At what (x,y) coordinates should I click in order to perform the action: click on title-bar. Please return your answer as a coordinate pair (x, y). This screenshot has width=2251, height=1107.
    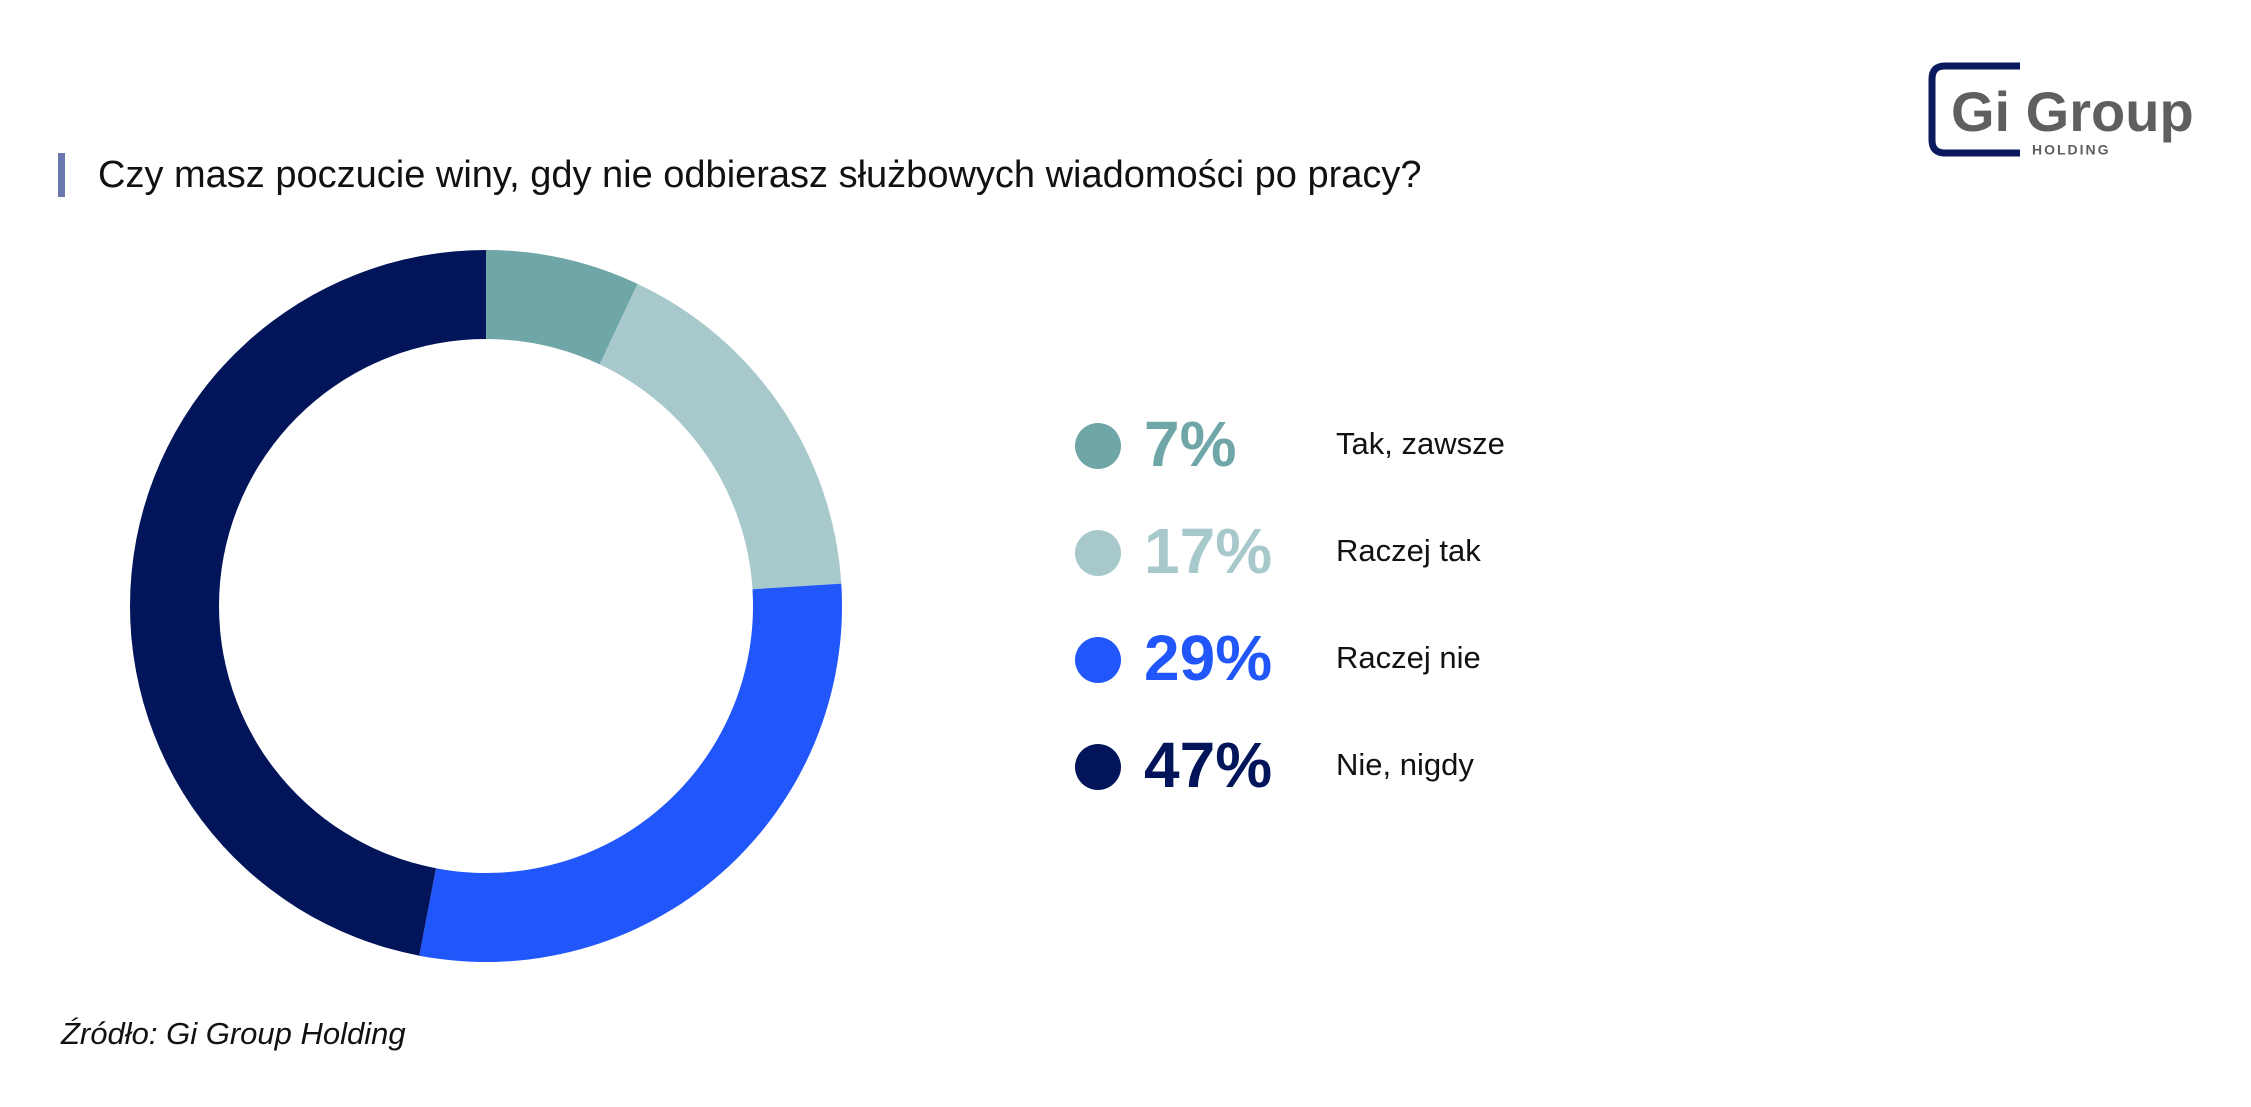
    Looking at the image, I should click on (61, 175).